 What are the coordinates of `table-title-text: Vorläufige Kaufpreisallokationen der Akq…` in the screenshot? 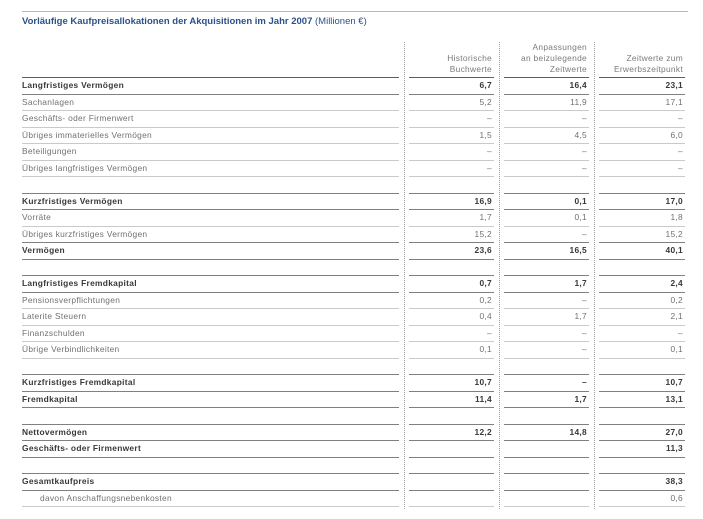 It's located at (167, 21).